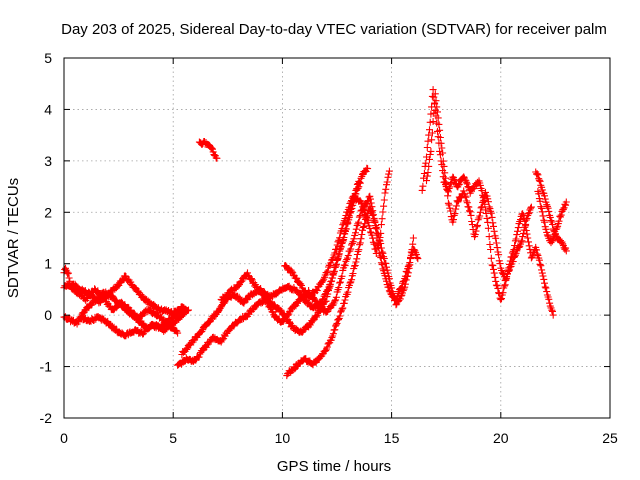 The width and height of the screenshot is (640, 480). Describe the element at coordinates (392, 438) in the screenshot. I see `x-tick-label: 15` at that location.